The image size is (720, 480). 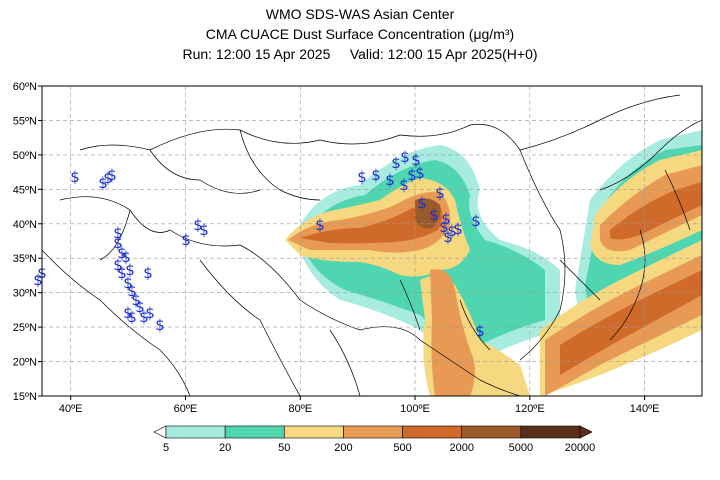 What do you see at coordinates (160, 432) in the screenshot?
I see `colorbar-min-arrow` at bounding box center [160, 432].